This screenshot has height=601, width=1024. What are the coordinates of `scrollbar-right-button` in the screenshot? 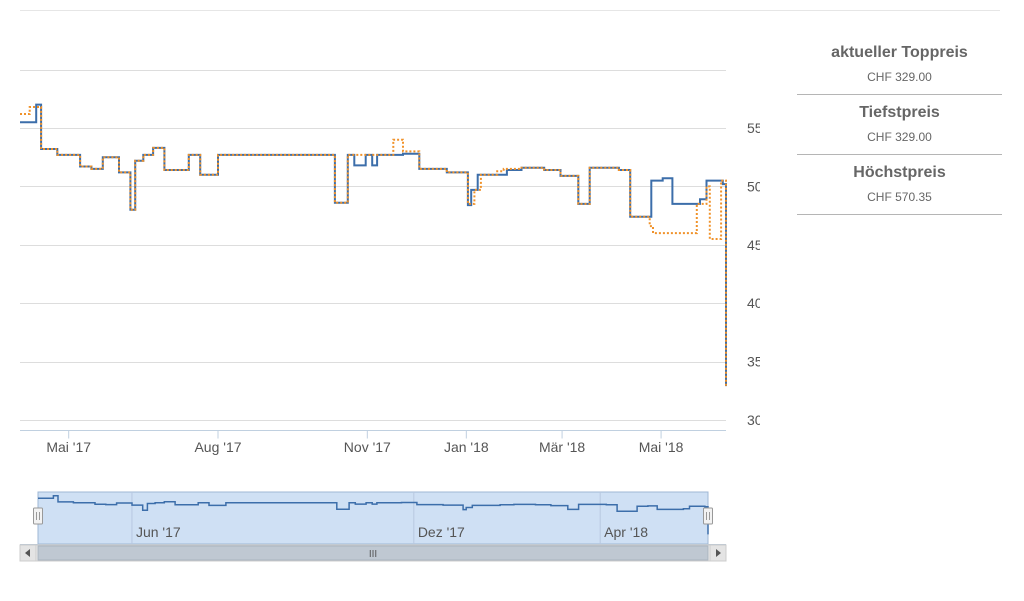 It's located at (718, 553).